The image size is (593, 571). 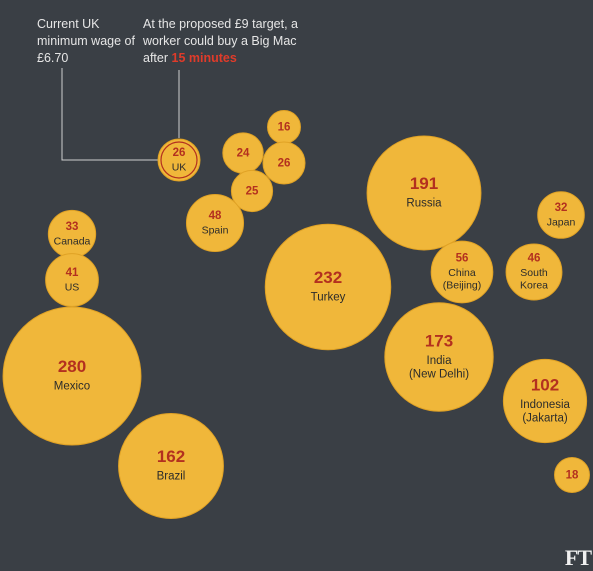 What do you see at coordinates (561, 215) in the screenshot?
I see `bubble-japan` at bounding box center [561, 215].